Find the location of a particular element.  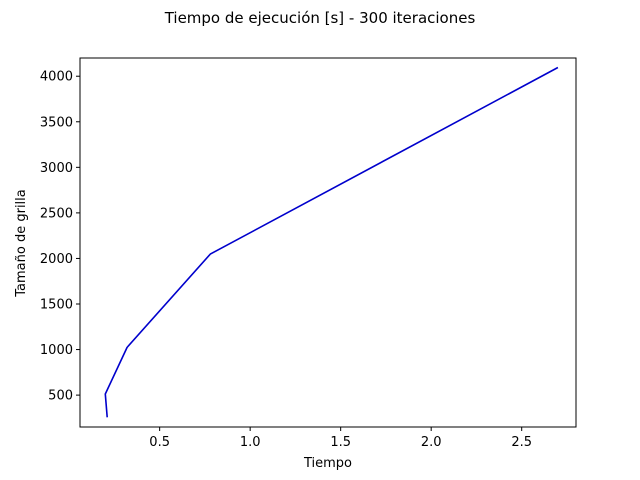

x-tick-label: 1.0 is located at coordinates (250, 442).